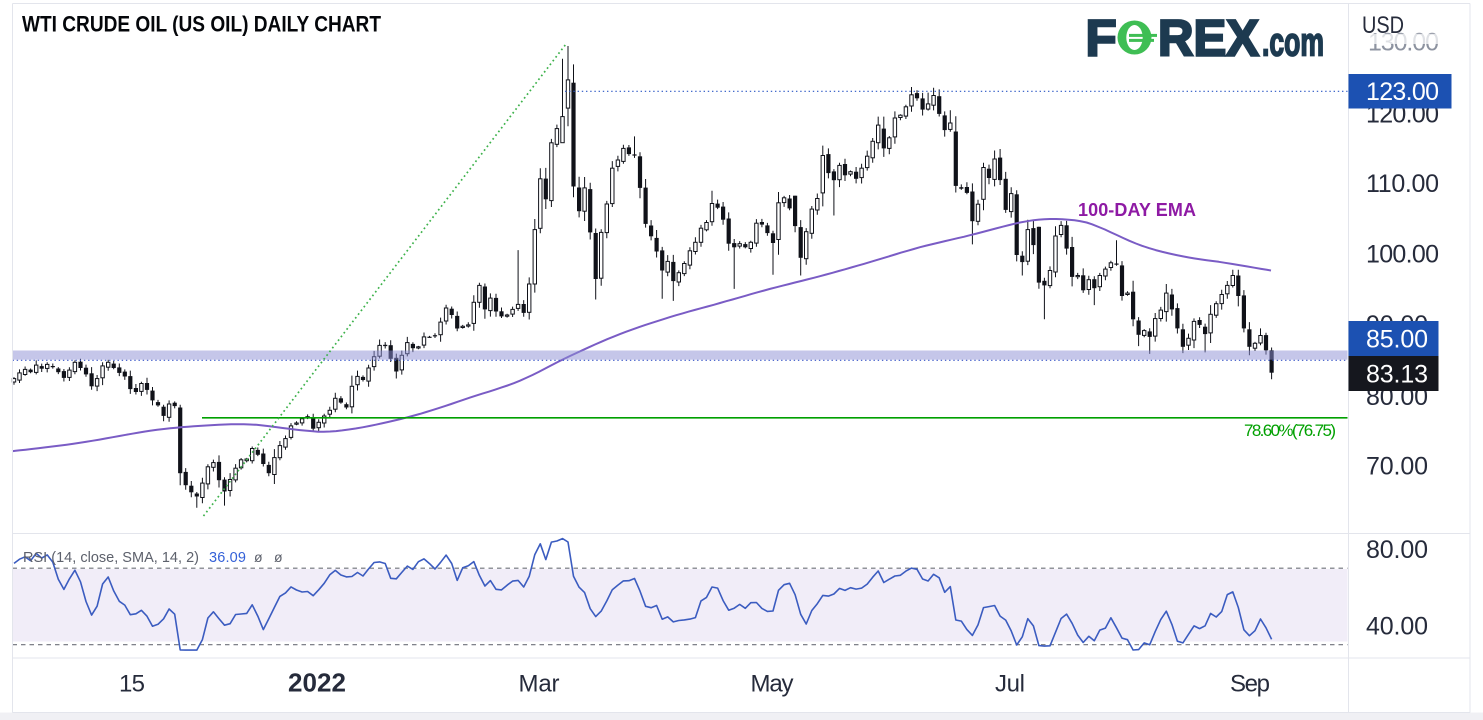 This screenshot has height=720, width=1483. Describe the element at coordinates (1208, 38) in the screenshot. I see `svg-text: REX` at that location.